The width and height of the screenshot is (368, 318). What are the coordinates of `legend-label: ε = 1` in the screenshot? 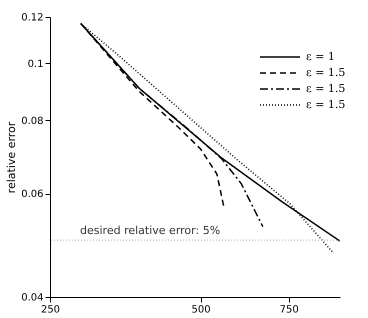 It's located at (320, 56).